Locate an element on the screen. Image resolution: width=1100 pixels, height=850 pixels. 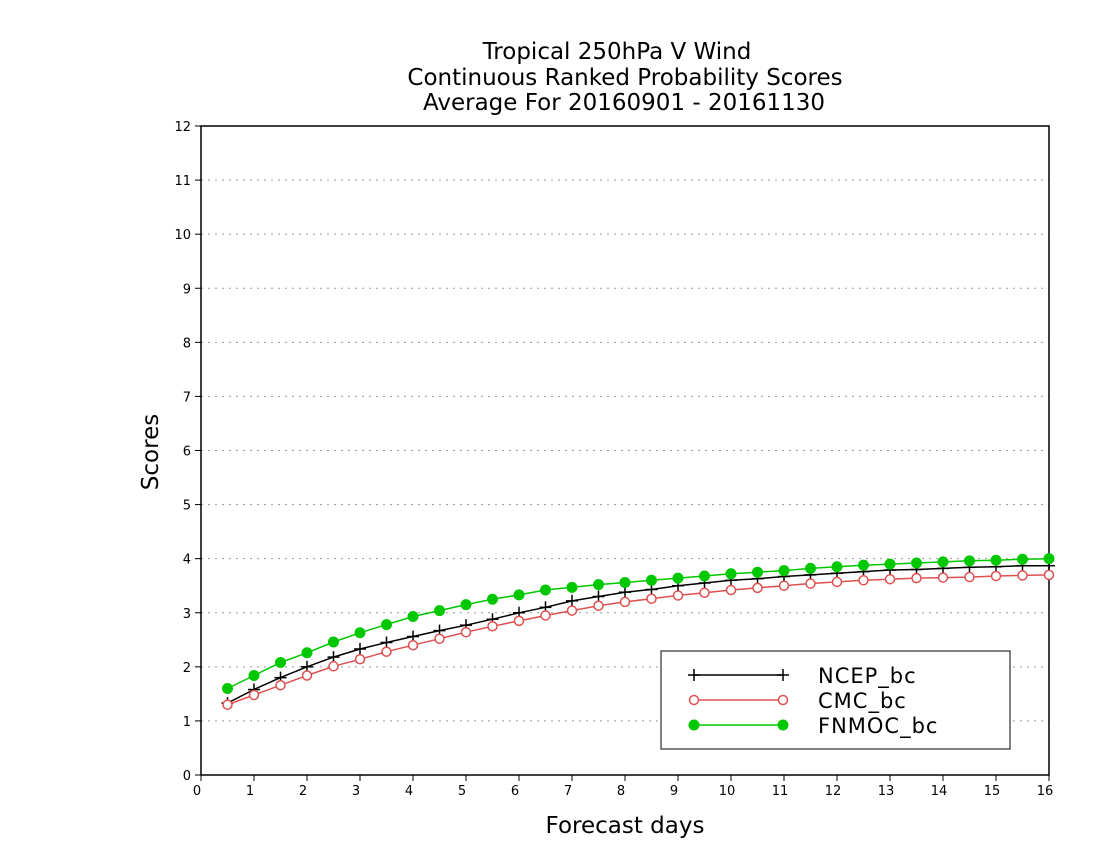
y-tick-label: 12 is located at coordinates (182, 127).